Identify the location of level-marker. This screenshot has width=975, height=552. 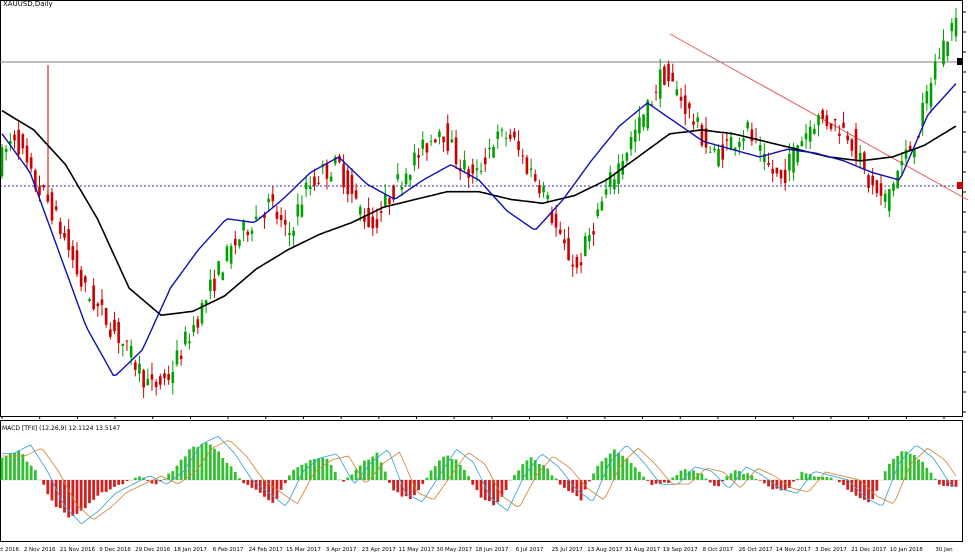
(960, 185).